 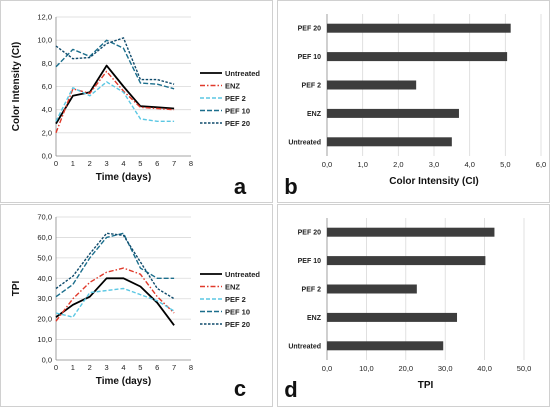 I want to click on panel-a-x-tick-label: 0, so click(x=56, y=163).